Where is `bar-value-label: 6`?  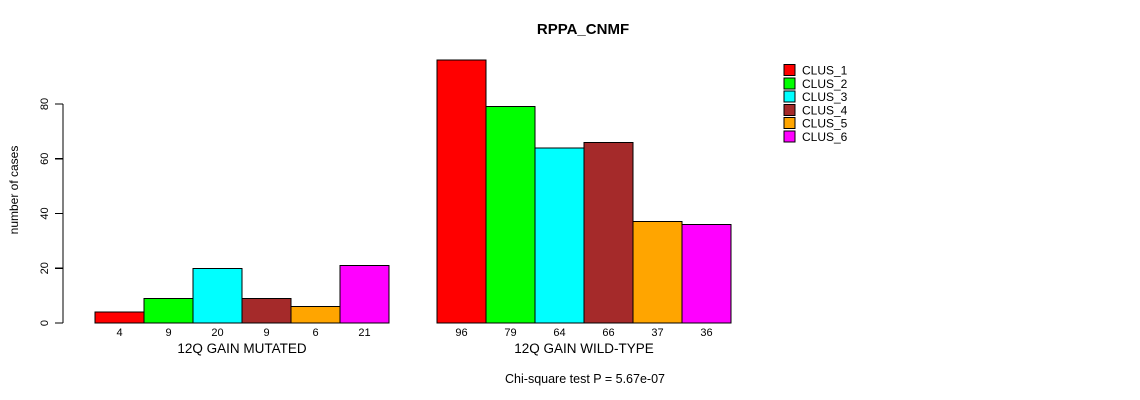
bar-value-label: 6 is located at coordinates (315, 333).